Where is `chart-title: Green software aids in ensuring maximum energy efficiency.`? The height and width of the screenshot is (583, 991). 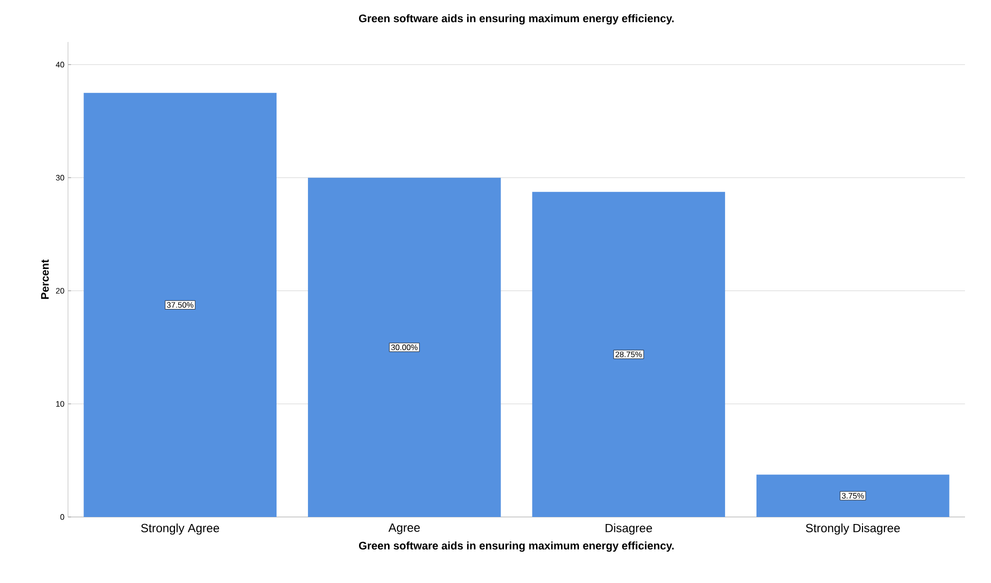
chart-title: Green software aids in ensuring maximum energy efficiency. is located at coordinates (516, 19).